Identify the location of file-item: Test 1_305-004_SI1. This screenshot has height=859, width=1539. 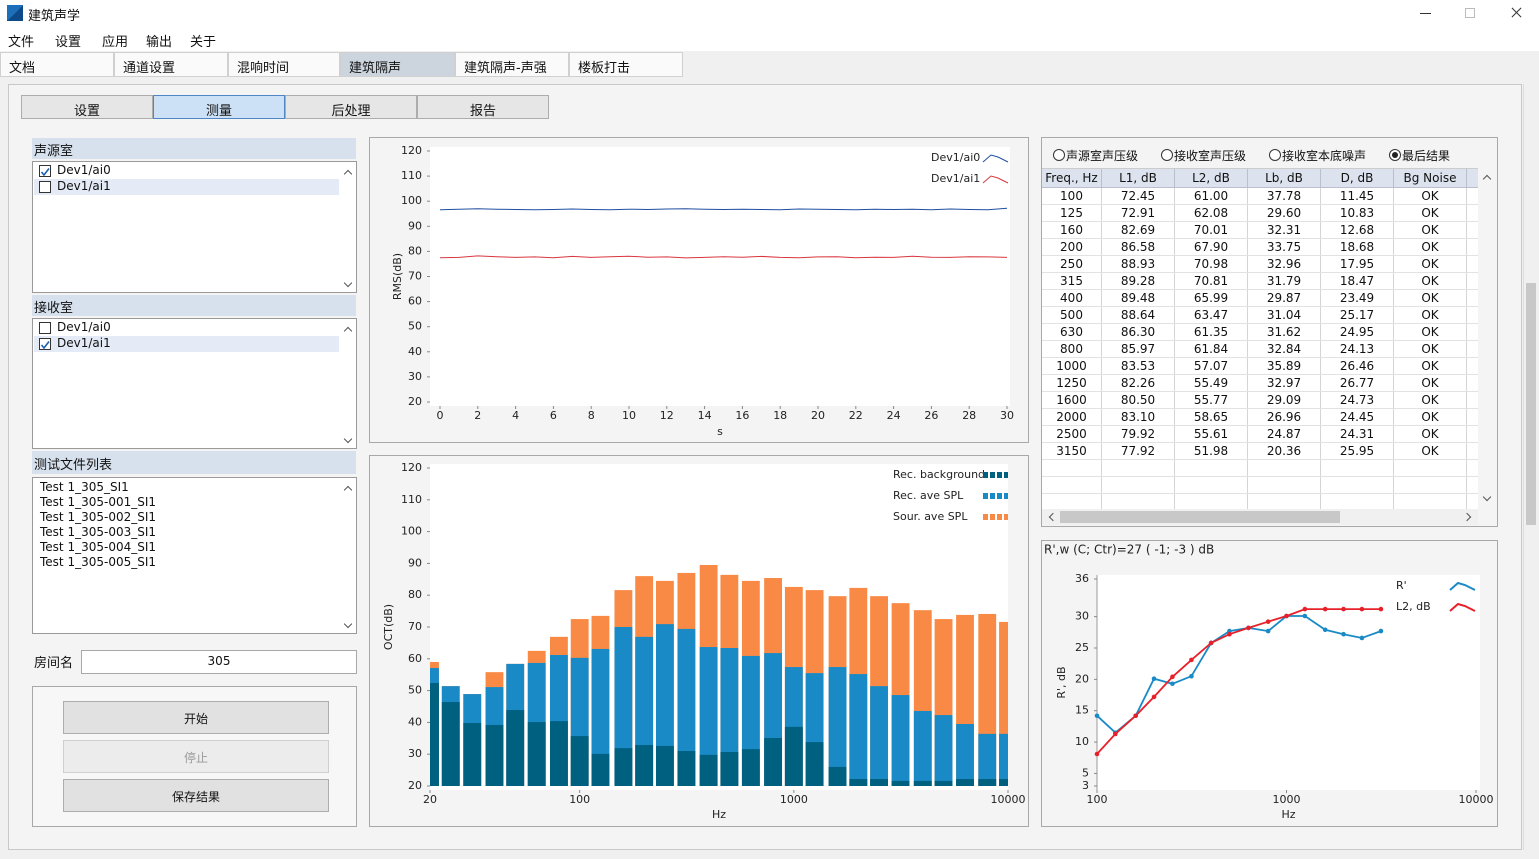
(98, 547).